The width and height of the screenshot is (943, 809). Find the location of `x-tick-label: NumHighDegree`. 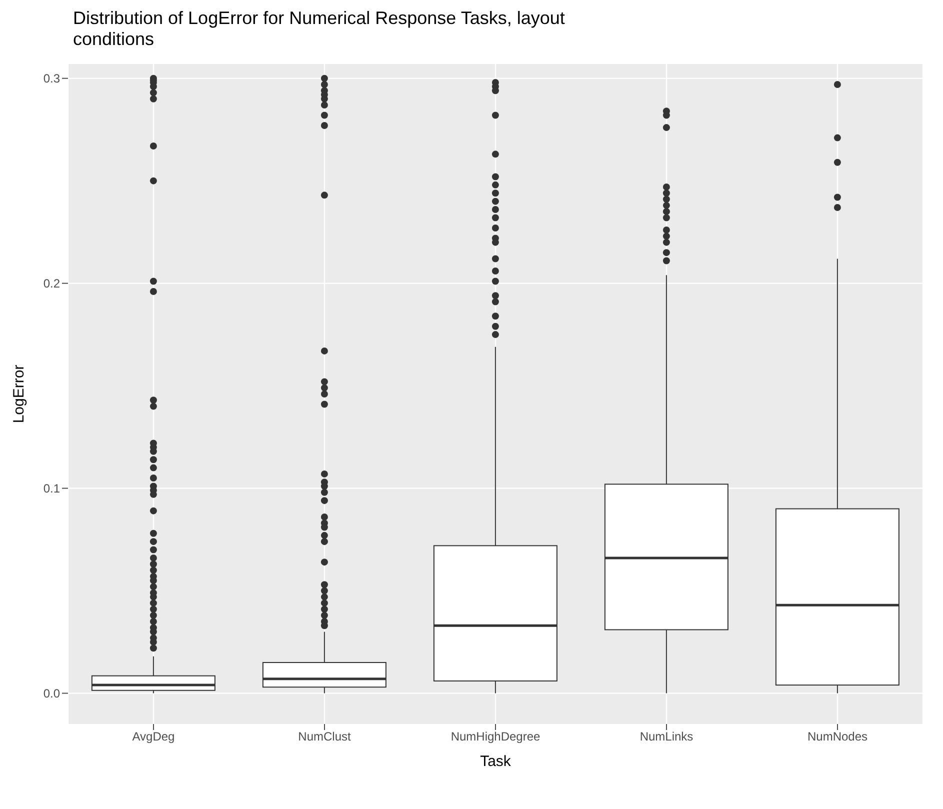

x-tick-label: NumHighDegree is located at coordinates (495, 737).